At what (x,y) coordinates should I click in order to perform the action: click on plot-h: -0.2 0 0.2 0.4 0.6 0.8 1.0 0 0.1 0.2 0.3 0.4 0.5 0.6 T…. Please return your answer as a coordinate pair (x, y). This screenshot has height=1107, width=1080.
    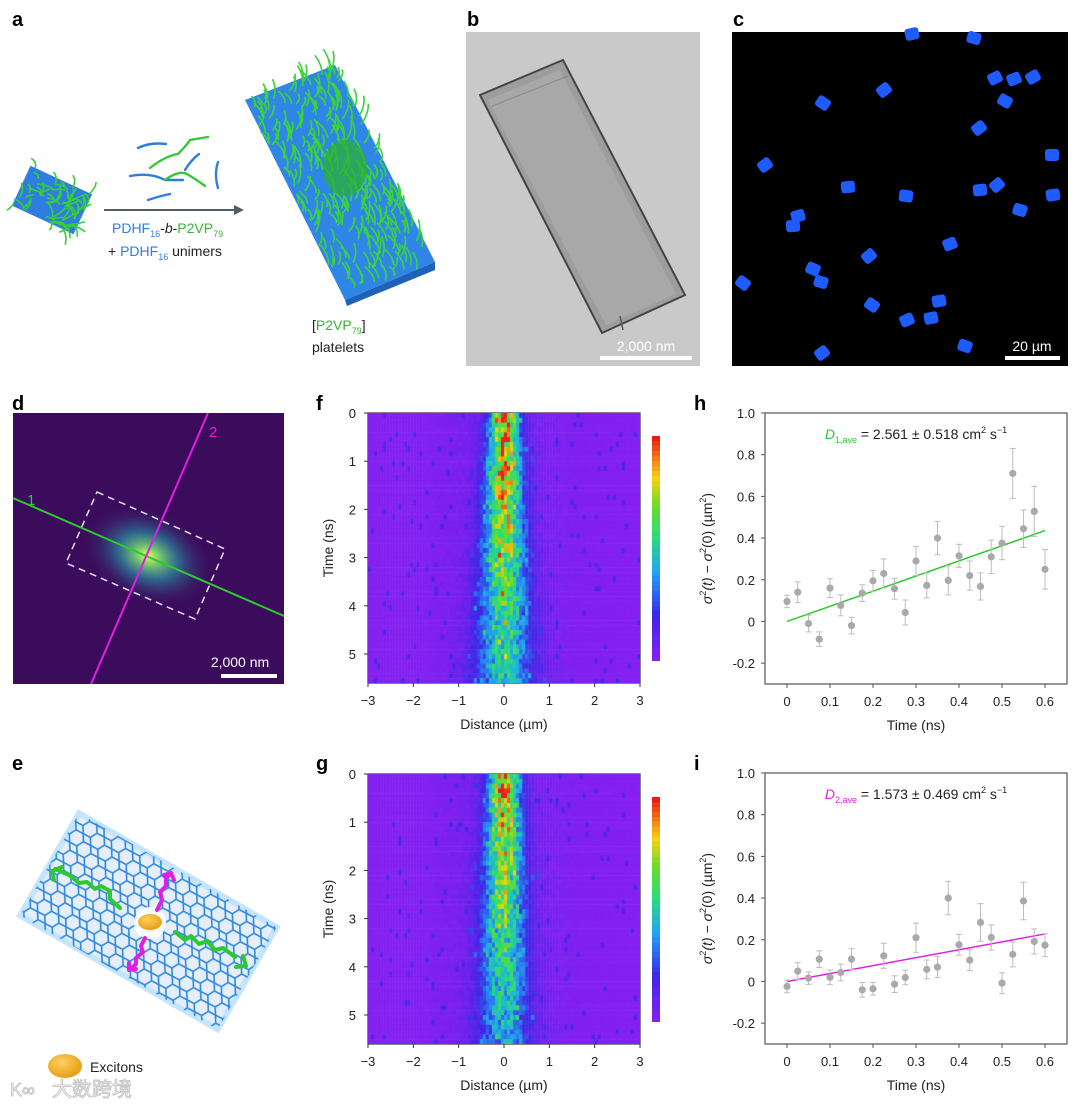
    Looking at the image, I should click on (883, 569).